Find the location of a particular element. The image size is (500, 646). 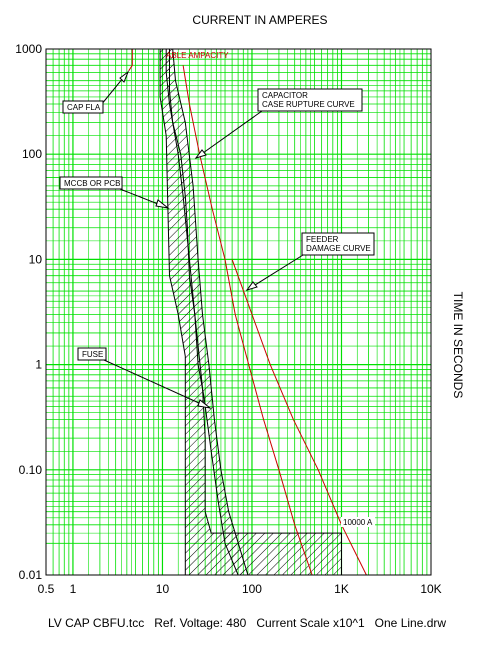

y-tick-label: 0.01 is located at coordinates (31, 575).